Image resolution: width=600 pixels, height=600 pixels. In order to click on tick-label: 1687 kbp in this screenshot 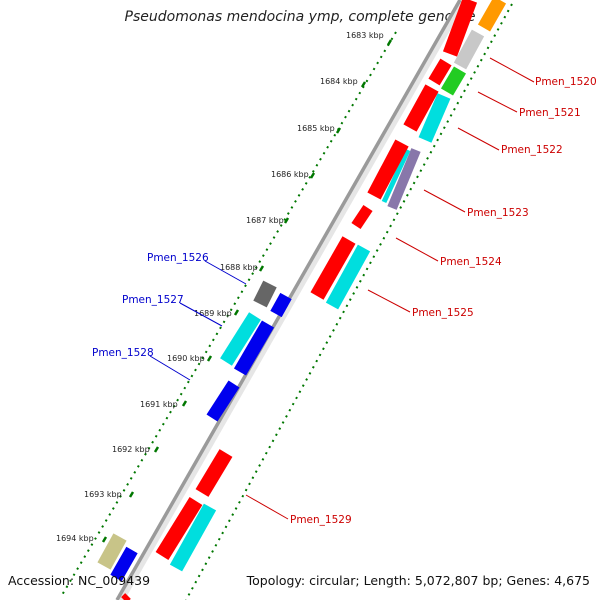, I will do `click(265, 220)`.